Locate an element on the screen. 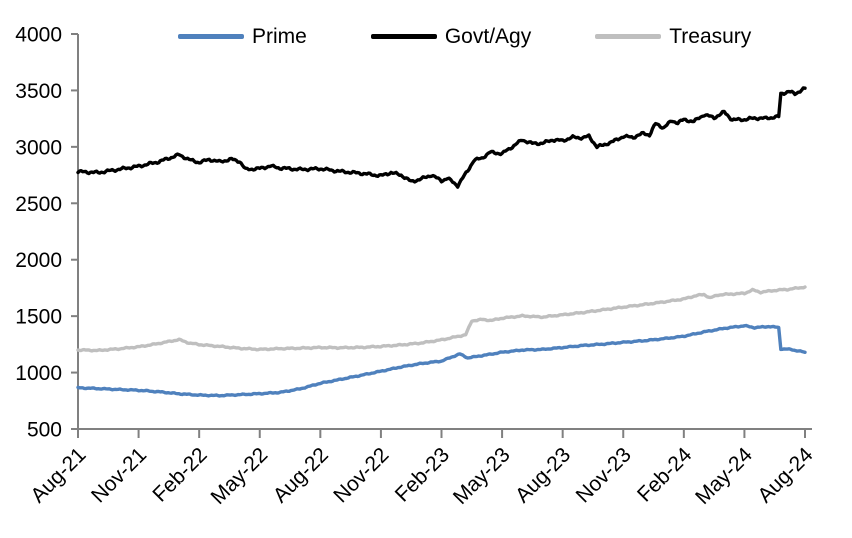 The height and width of the screenshot is (538, 852). y-axis-label: 4000 is located at coordinates (38, 35).